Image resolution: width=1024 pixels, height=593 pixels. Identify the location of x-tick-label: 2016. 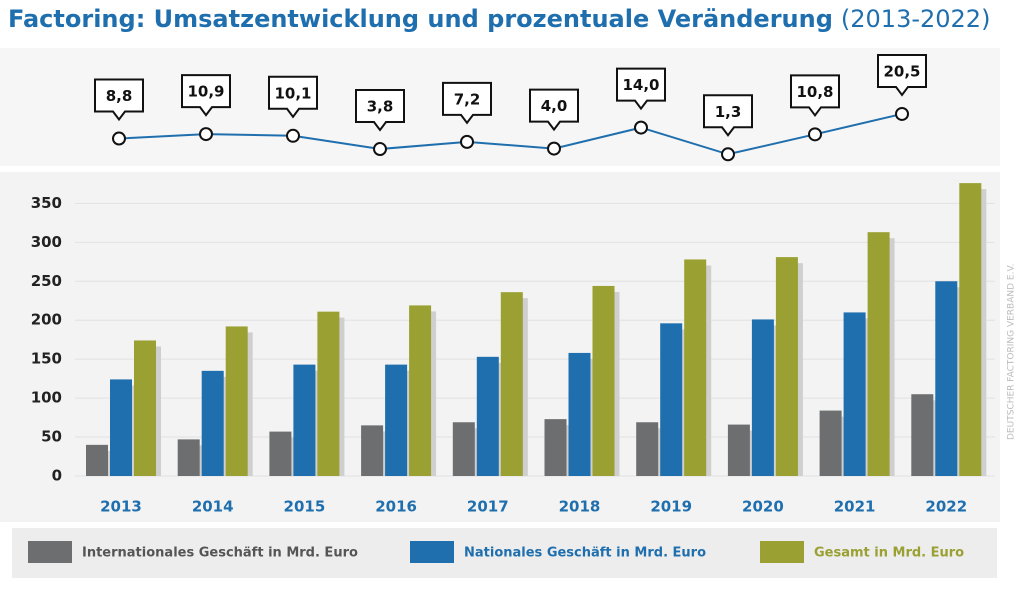
(396, 507).